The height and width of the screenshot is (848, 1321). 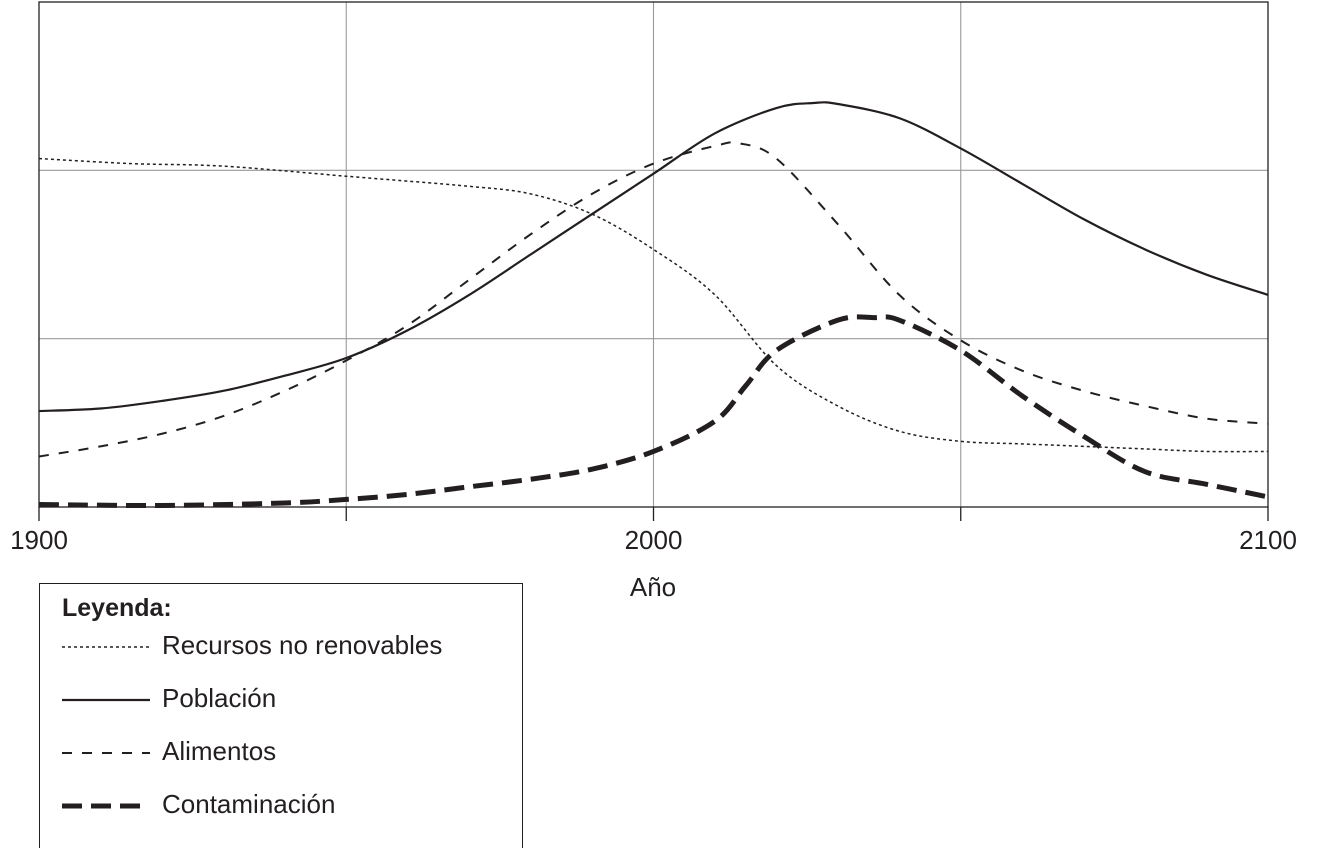 I want to click on legend-title: Leyenda:, so click(x=117, y=608).